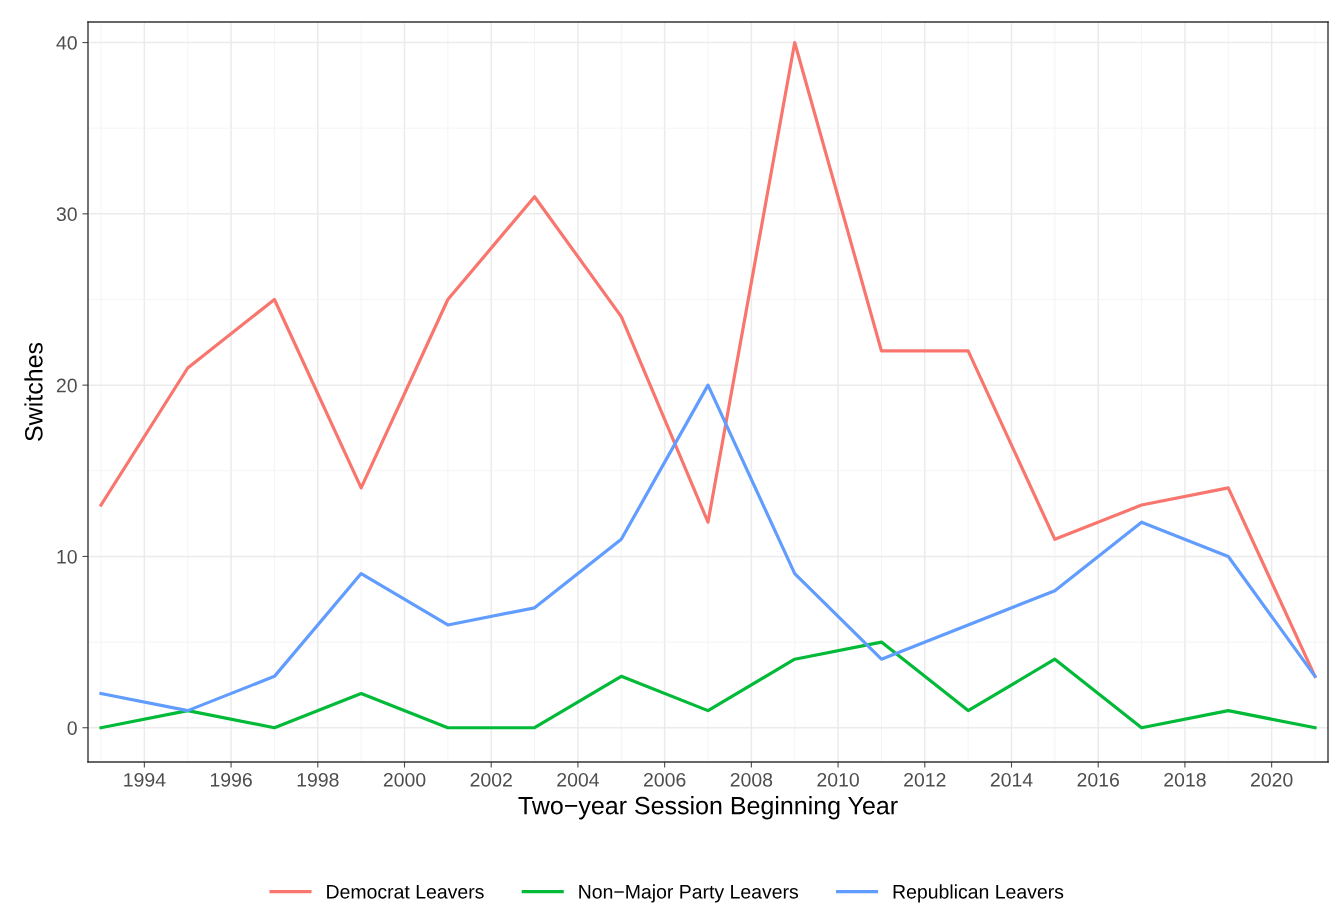 Image resolution: width=1335 pixels, height=920 pixels. I want to click on x-tick-label: 2018, so click(1185, 779).